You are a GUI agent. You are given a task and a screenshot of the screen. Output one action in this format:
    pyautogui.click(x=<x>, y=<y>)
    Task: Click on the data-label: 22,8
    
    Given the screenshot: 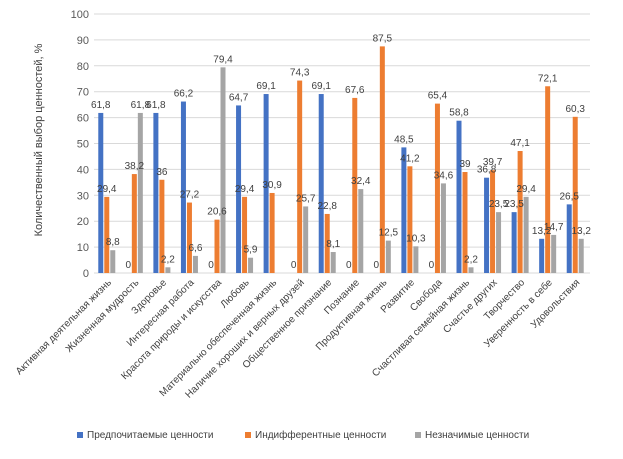 What is the action you would take?
    pyautogui.click(x=327, y=206)
    